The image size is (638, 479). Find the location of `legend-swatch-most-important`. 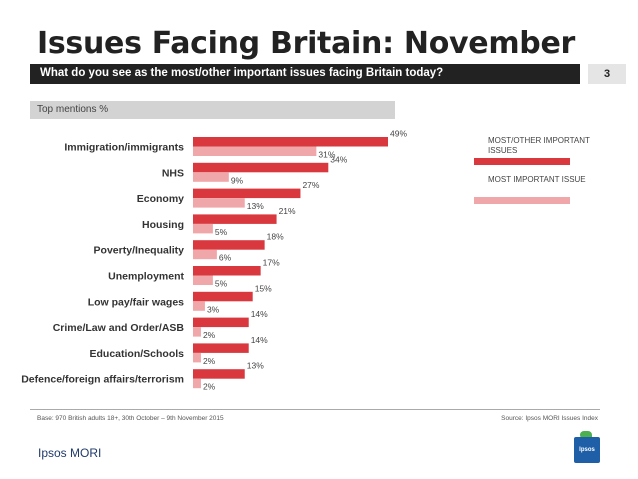

legend-swatch-most-important is located at coordinates (522, 200).